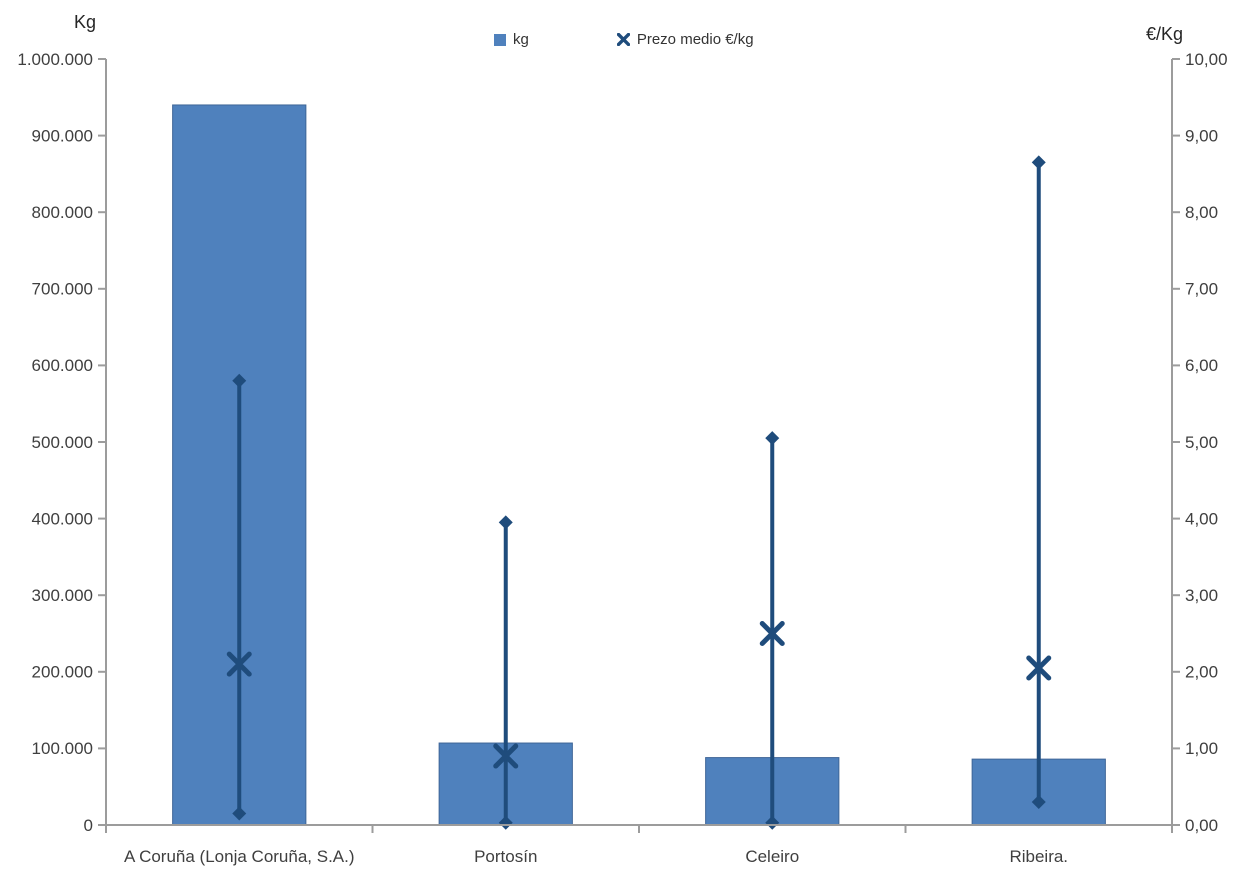  I want to click on left-axis-tick-label: 1.000.000, so click(55, 59).